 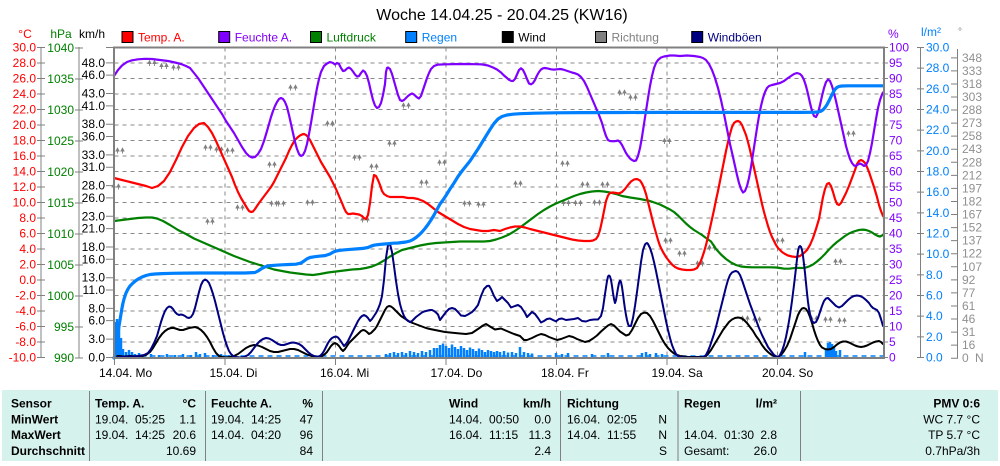 I want to click on svg-text: 995, so click(x=64, y=327).